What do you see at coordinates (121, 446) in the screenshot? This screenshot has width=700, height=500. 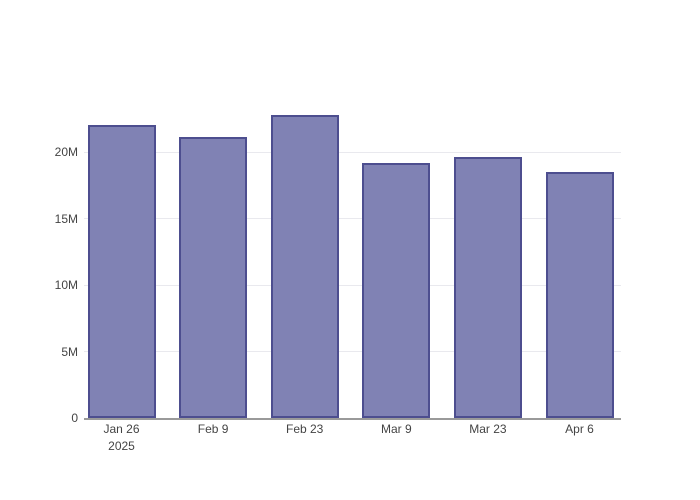 I see `x-tick-year: 2025` at bounding box center [121, 446].